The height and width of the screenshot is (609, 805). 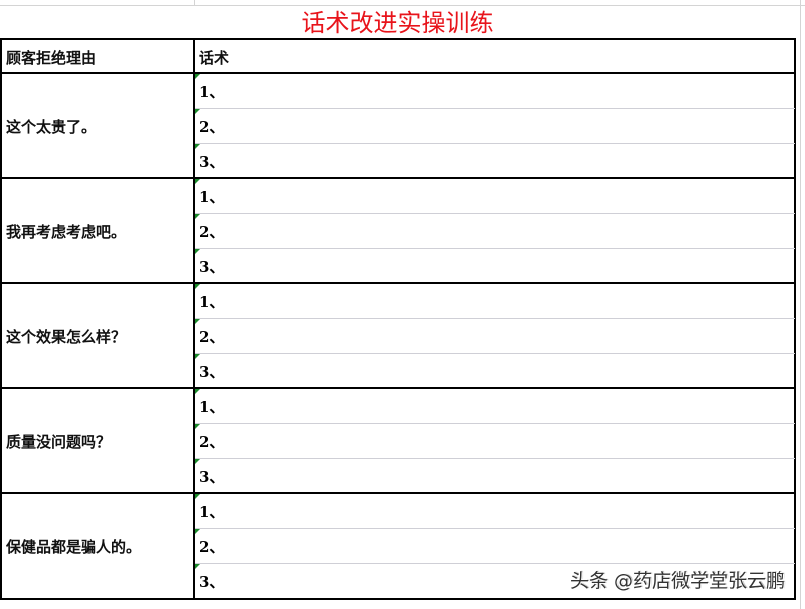 I want to click on column-divider, so click(x=194, y=319).